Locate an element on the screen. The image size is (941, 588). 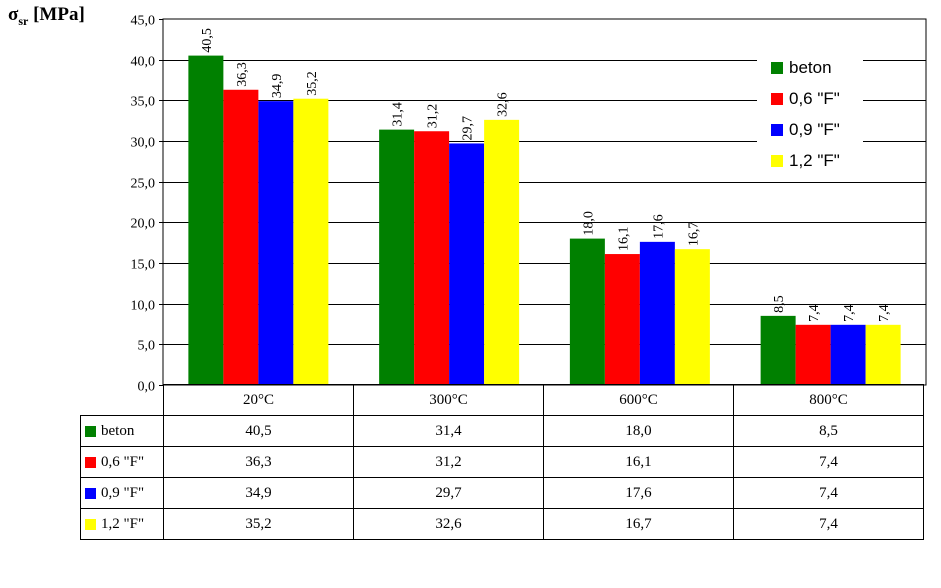
y-axis-label: σsr [MPa] is located at coordinates (46, 16).